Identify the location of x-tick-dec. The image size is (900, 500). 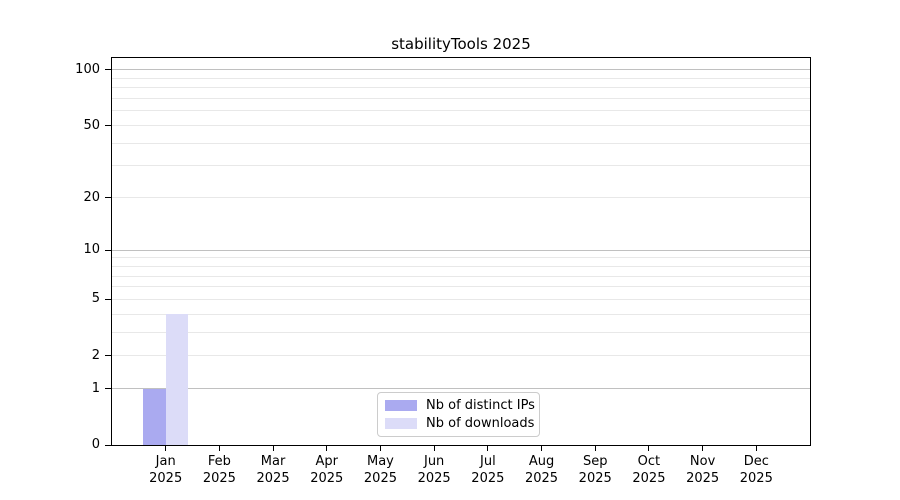
(756, 448).